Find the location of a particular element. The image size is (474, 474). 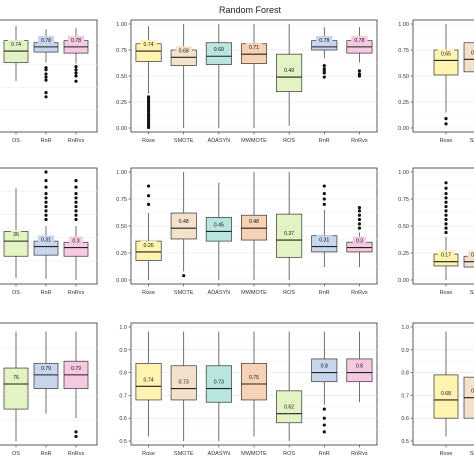

box-Rose: 0.65 is located at coordinates (446, 75).